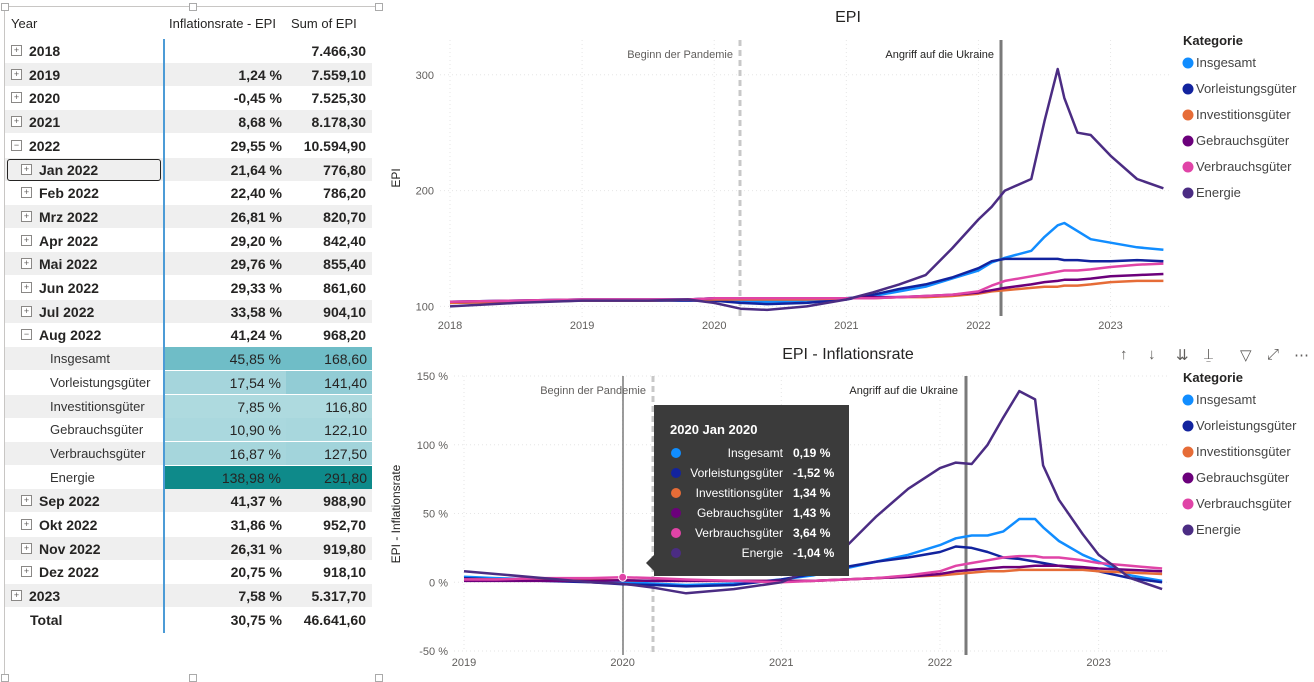  Describe the element at coordinates (1273, 354) in the screenshot. I see `focus-mode-icon: ⤢` at that location.